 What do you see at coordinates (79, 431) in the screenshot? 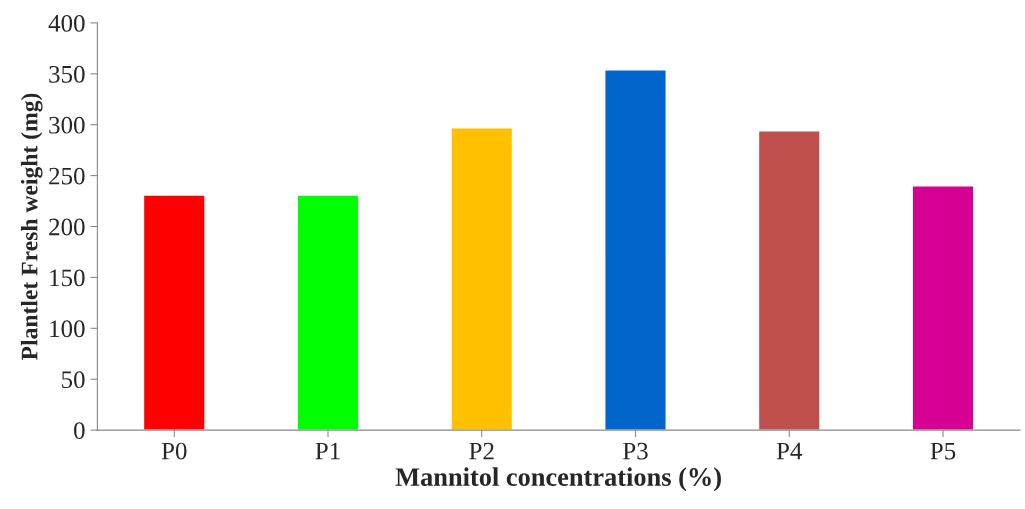
I see `y-tick-label: 0` at bounding box center [79, 431].